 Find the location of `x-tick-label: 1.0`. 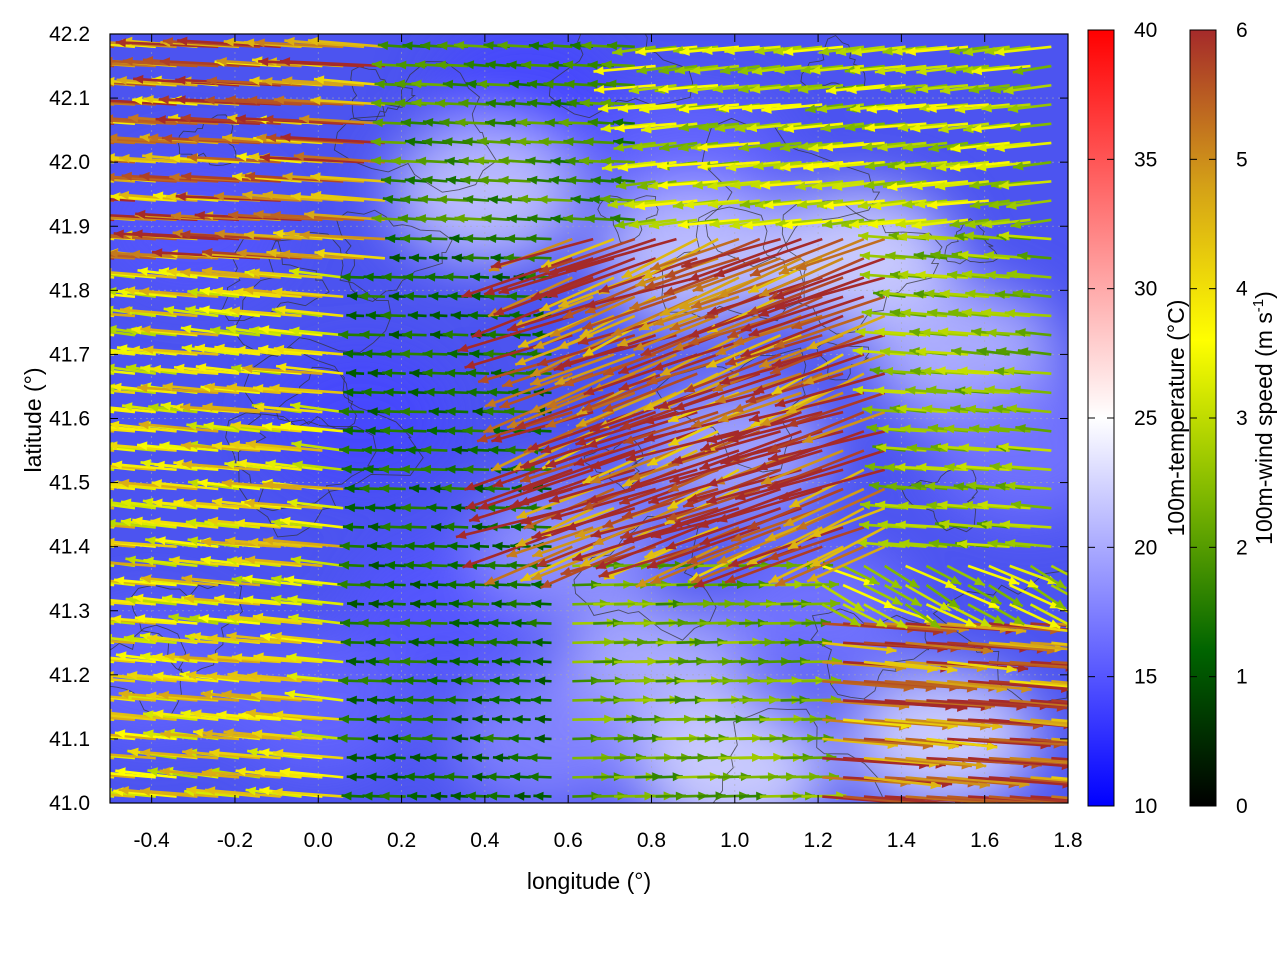

x-tick-label: 1.0 is located at coordinates (734, 840).